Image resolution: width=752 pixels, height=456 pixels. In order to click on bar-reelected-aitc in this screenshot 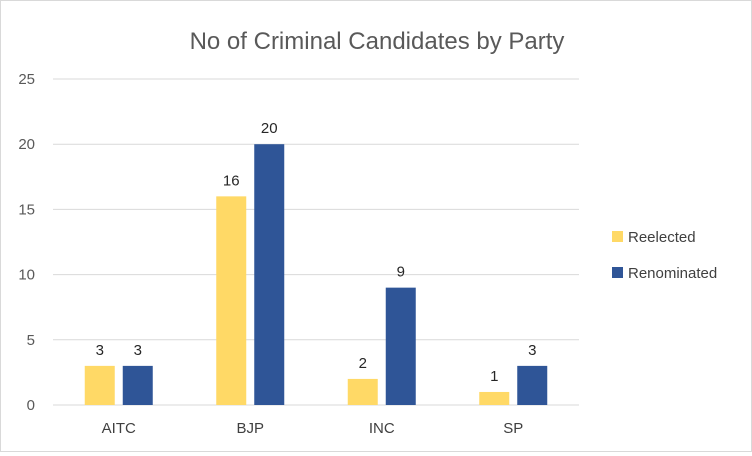, I will do `click(99, 385)`.